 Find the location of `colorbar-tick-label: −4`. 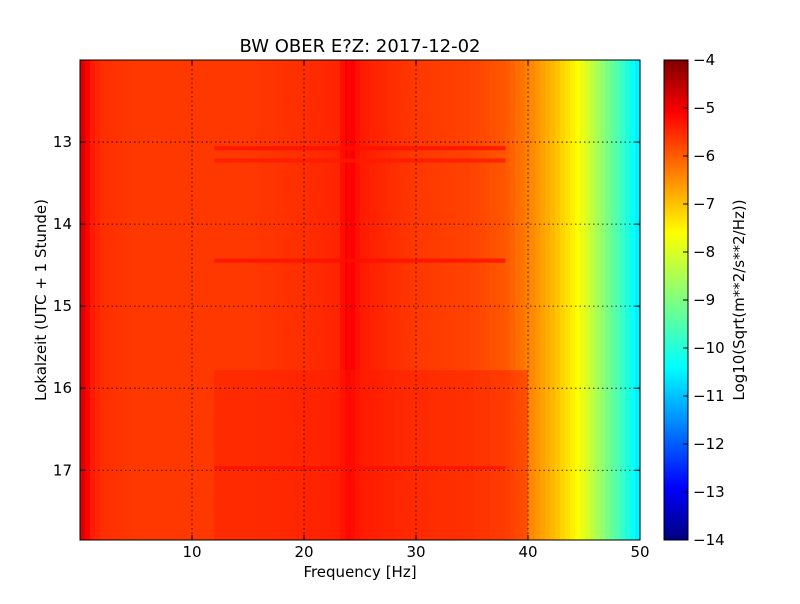

colorbar-tick-label: −4 is located at coordinates (704, 60).